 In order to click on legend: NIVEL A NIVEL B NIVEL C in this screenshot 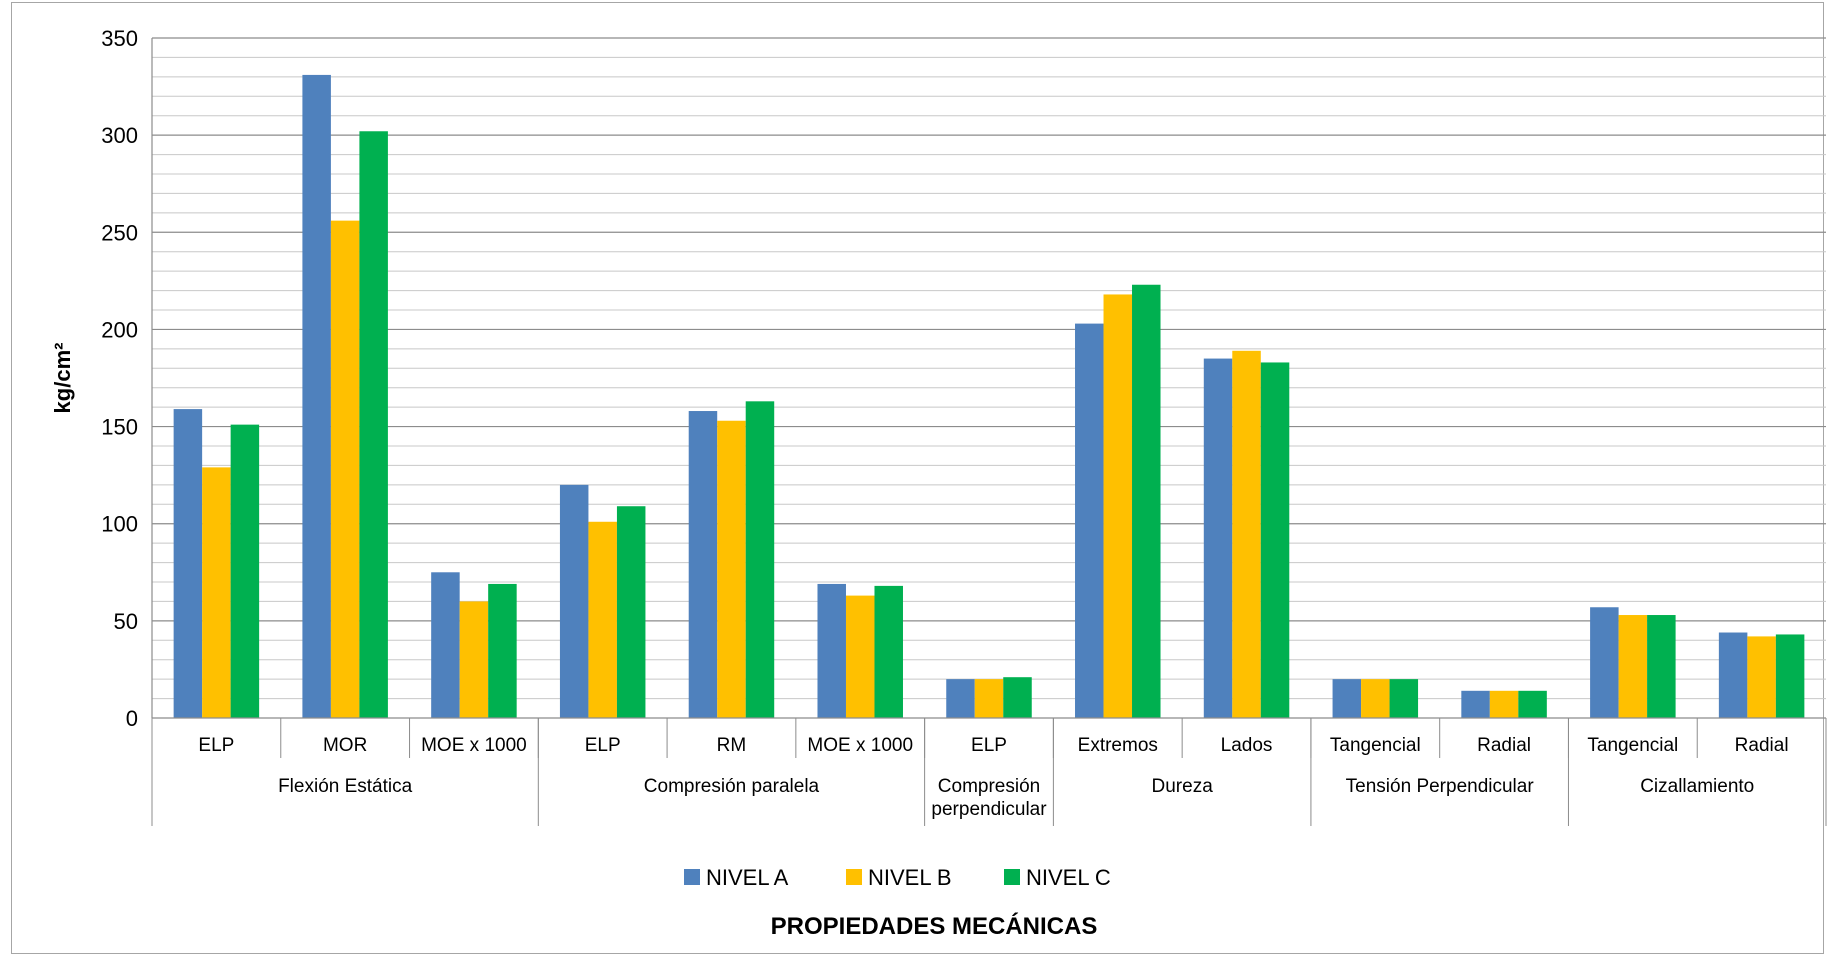, I will do `click(897, 877)`.